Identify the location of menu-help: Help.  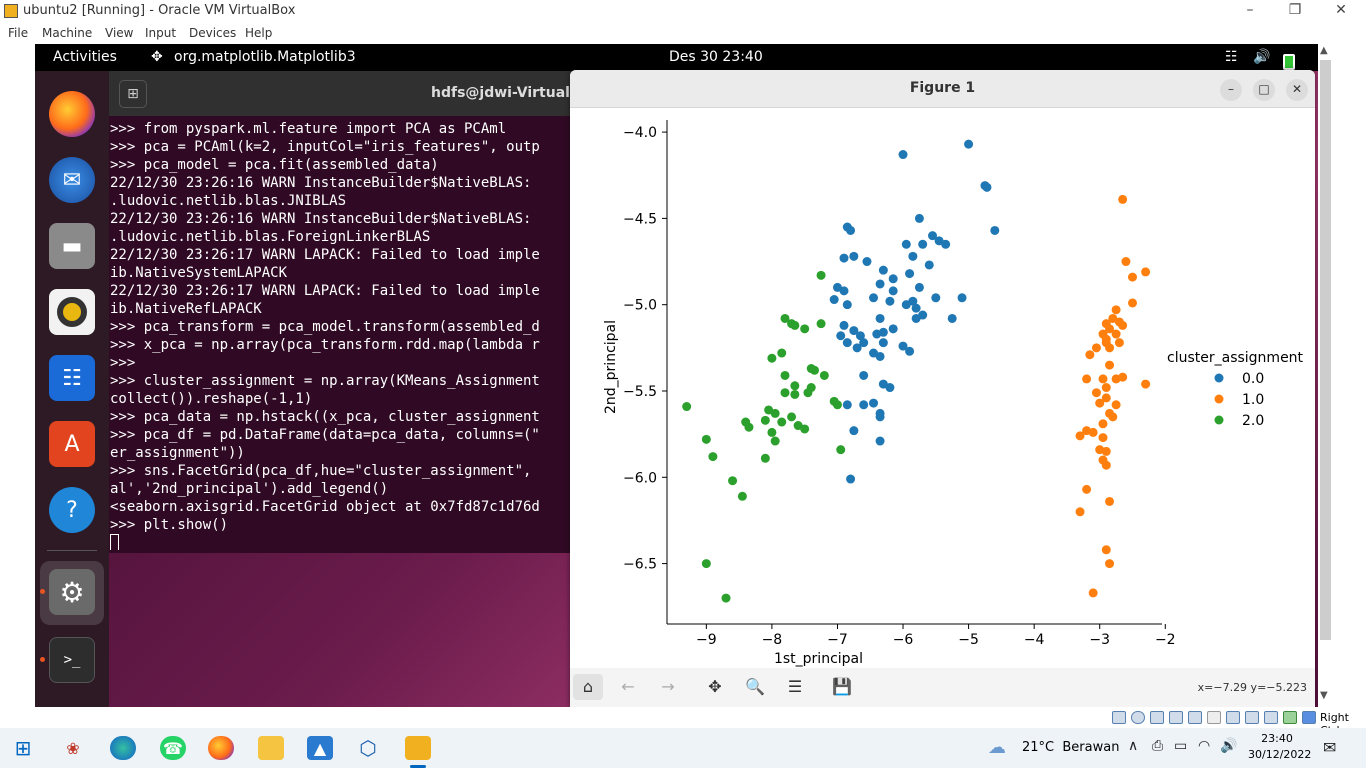
(259, 33).